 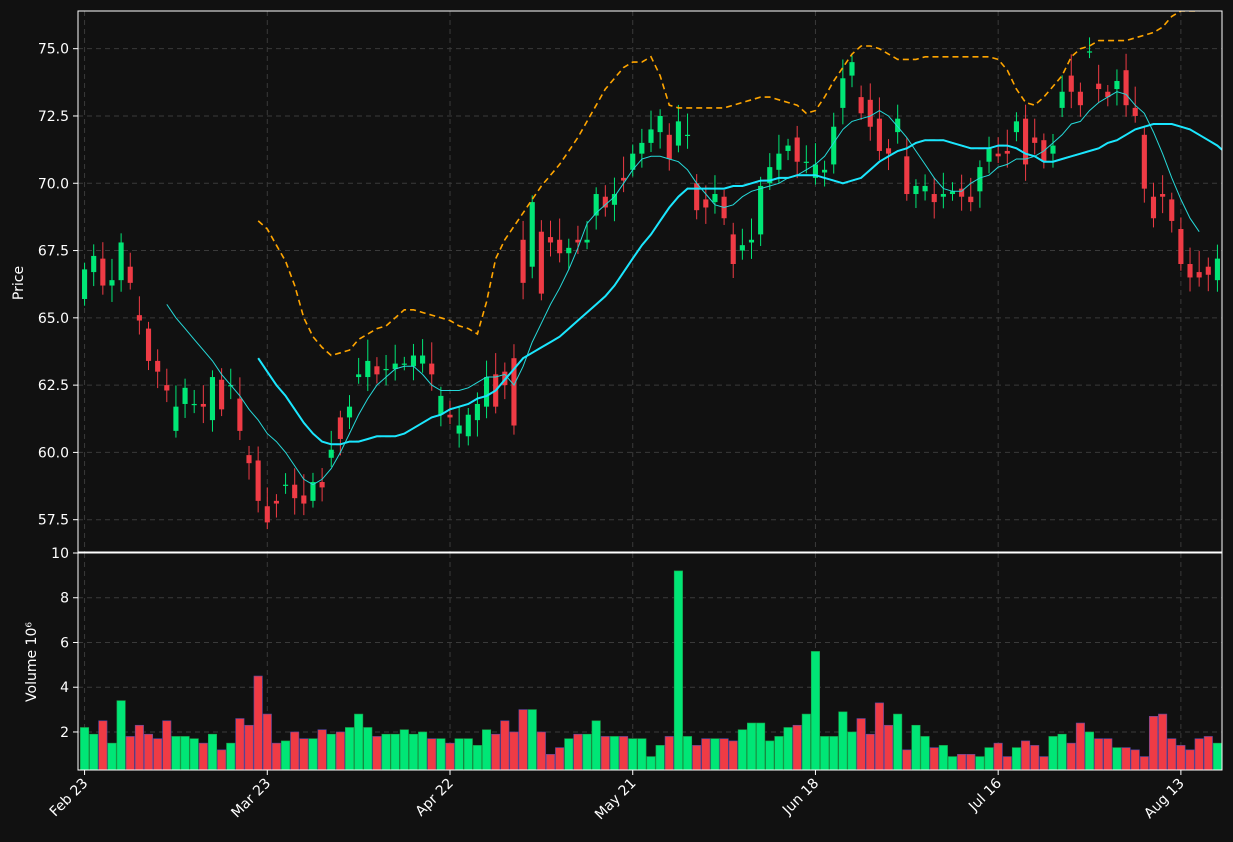 What do you see at coordinates (53, 453) in the screenshot?
I see `price-tick-label: 60.0` at bounding box center [53, 453].